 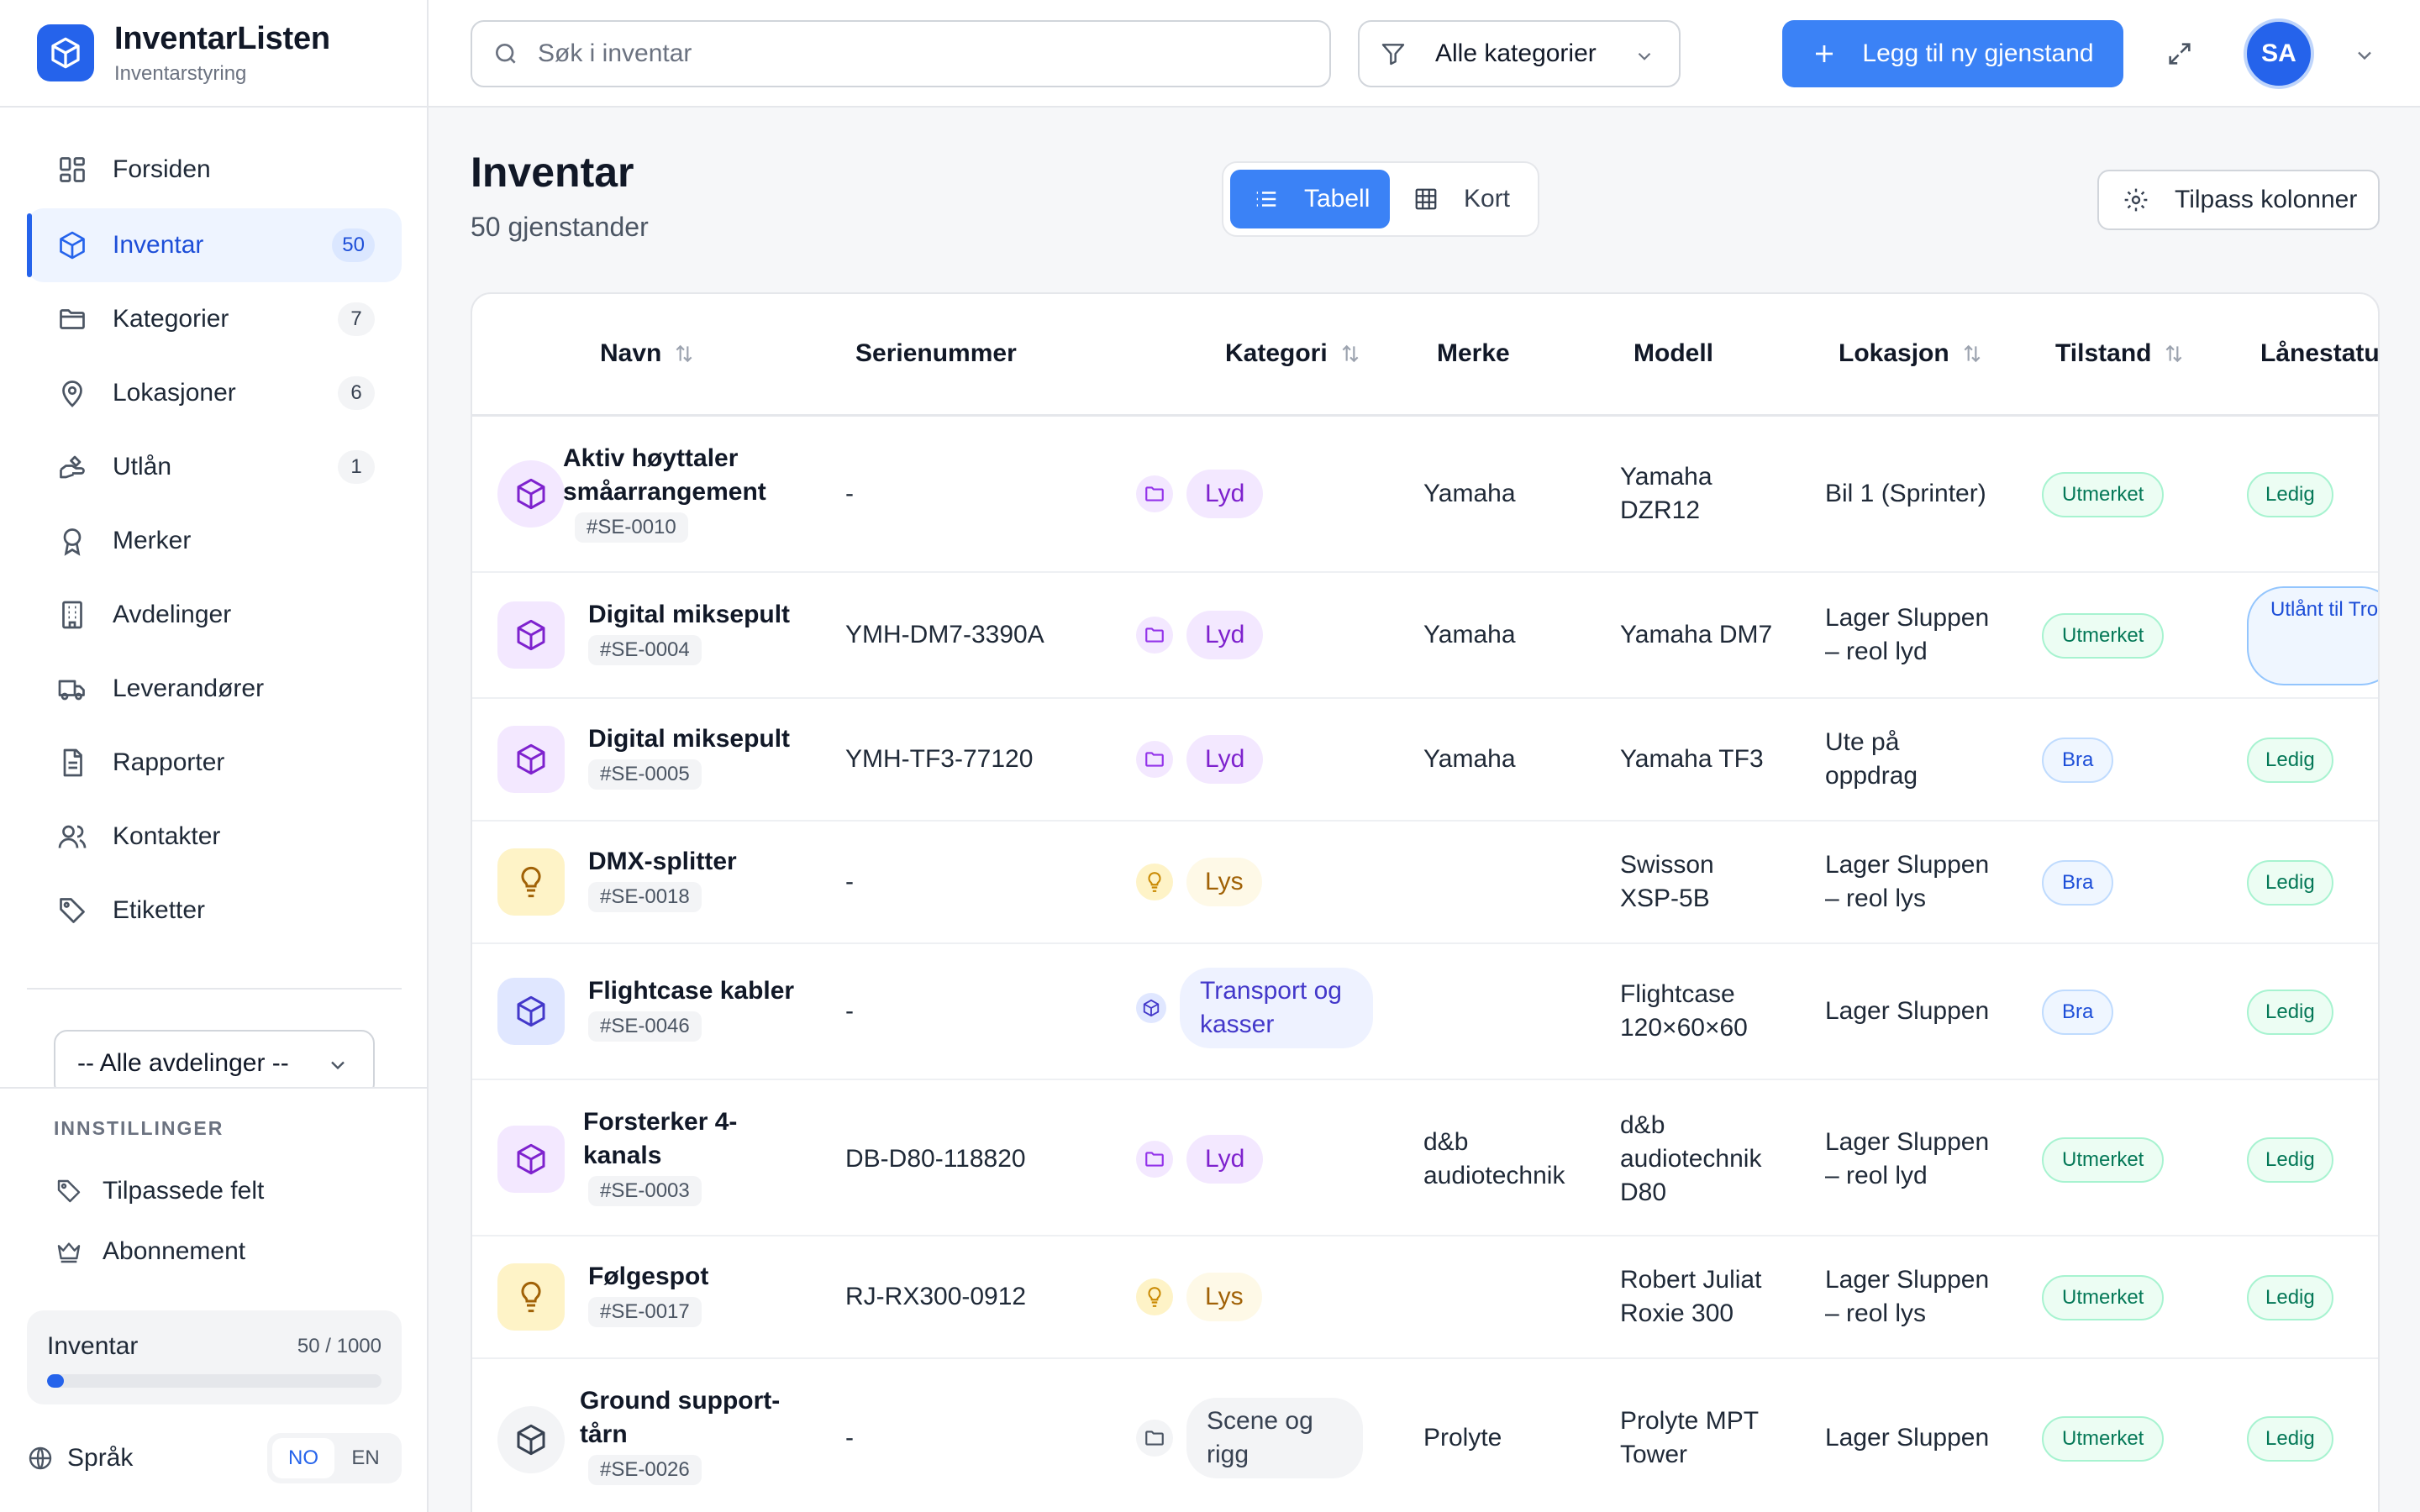 What do you see at coordinates (691, 991) in the screenshot?
I see `item-name: Flightcase kabler` at bounding box center [691, 991].